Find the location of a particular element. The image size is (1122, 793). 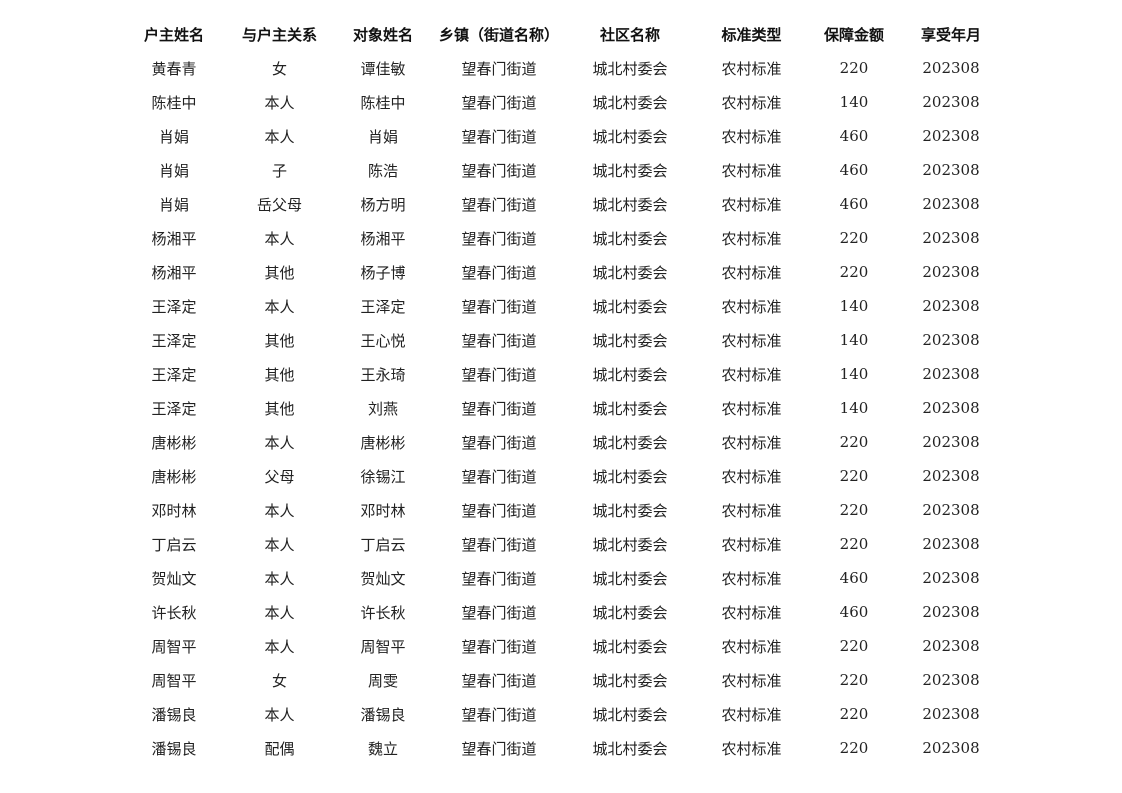

table-row: 唐彬彬 父母 徐锡江 望春门街道 城北村委会 农村标准 220 202308 is located at coordinates (560, 476).